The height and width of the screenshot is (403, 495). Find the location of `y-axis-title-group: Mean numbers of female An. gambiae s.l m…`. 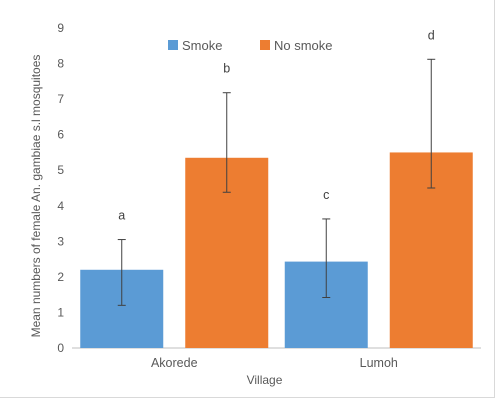

y-axis-title-group: Mean numbers of female An. gambiae s.l m… is located at coordinates (36, 196).